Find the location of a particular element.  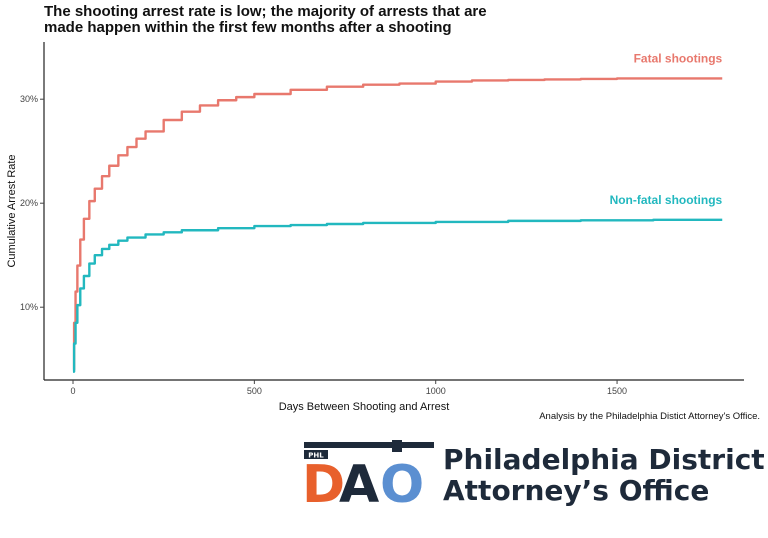

x-tick-label: 0 is located at coordinates (73, 391).